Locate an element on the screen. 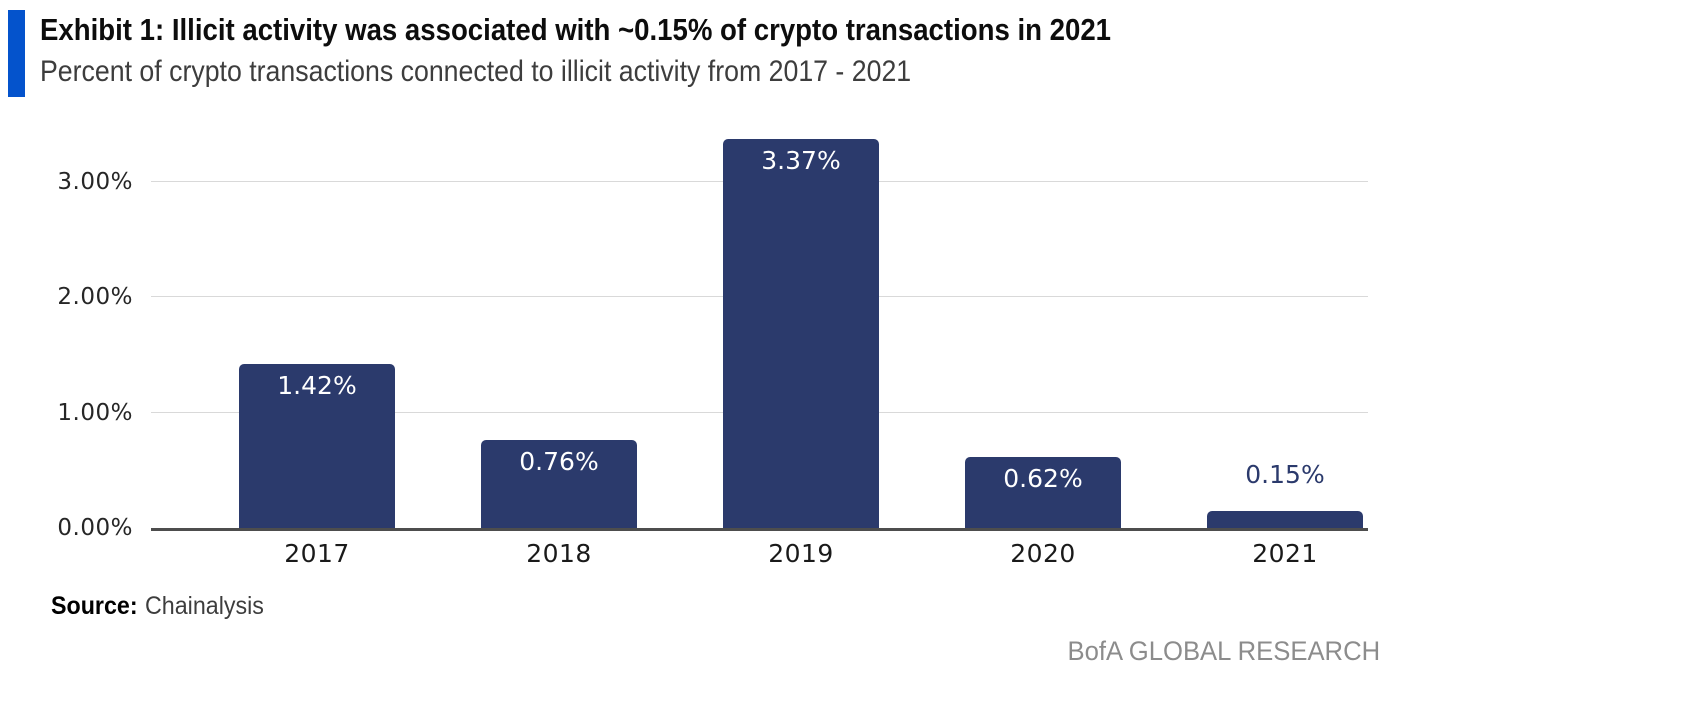 This screenshot has height=710, width=1707. x-axis-tick-label: 2020 is located at coordinates (1043, 553).